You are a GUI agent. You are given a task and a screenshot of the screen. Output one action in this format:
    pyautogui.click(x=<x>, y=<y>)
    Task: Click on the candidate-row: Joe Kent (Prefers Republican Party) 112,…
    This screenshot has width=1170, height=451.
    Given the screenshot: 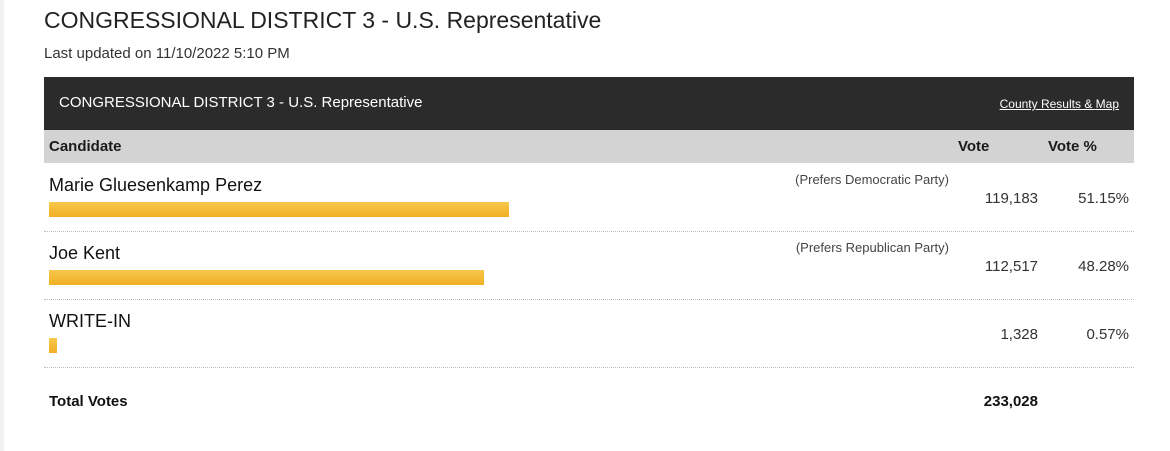 What is the action you would take?
    pyautogui.click(x=589, y=266)
    